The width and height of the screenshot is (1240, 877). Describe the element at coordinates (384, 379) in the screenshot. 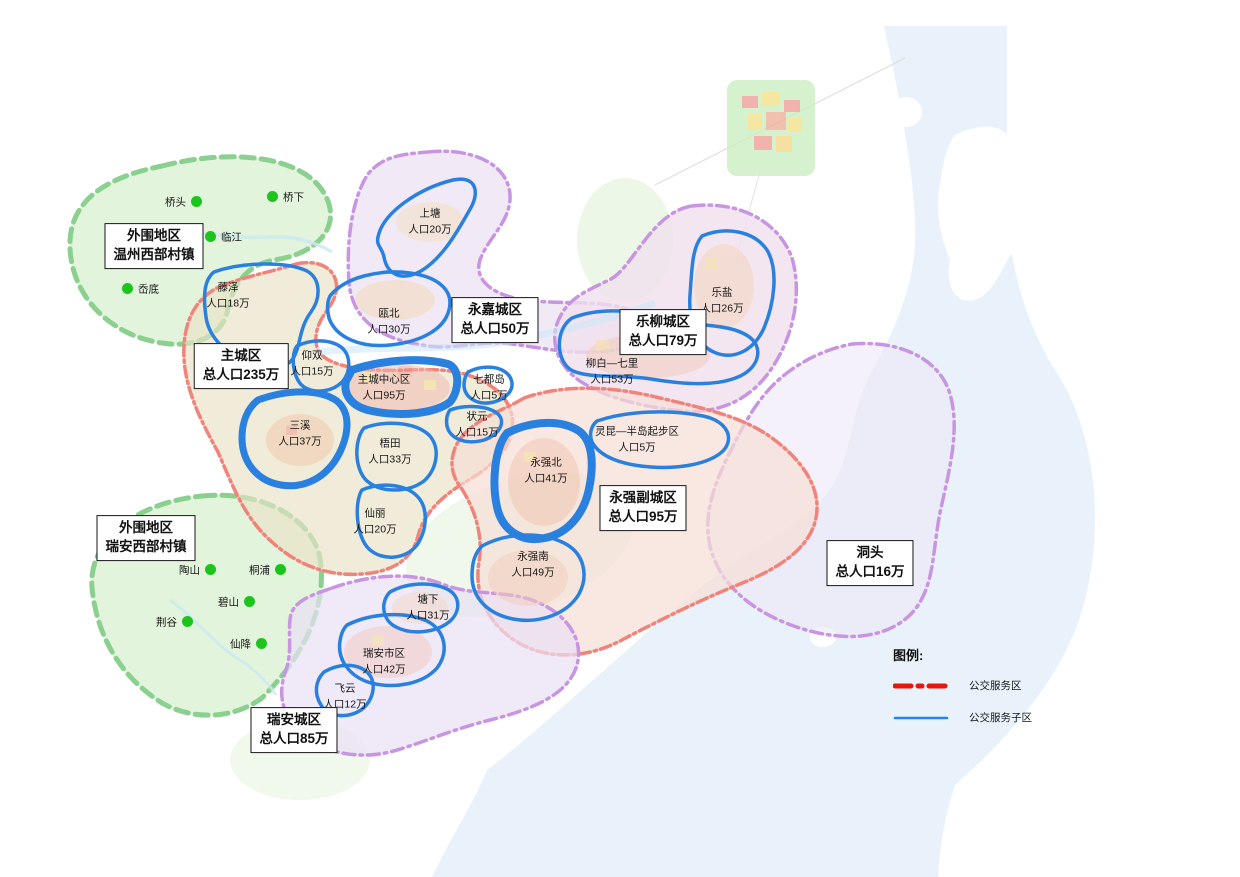

I see `subzone-name: 主城中心区` at that location.